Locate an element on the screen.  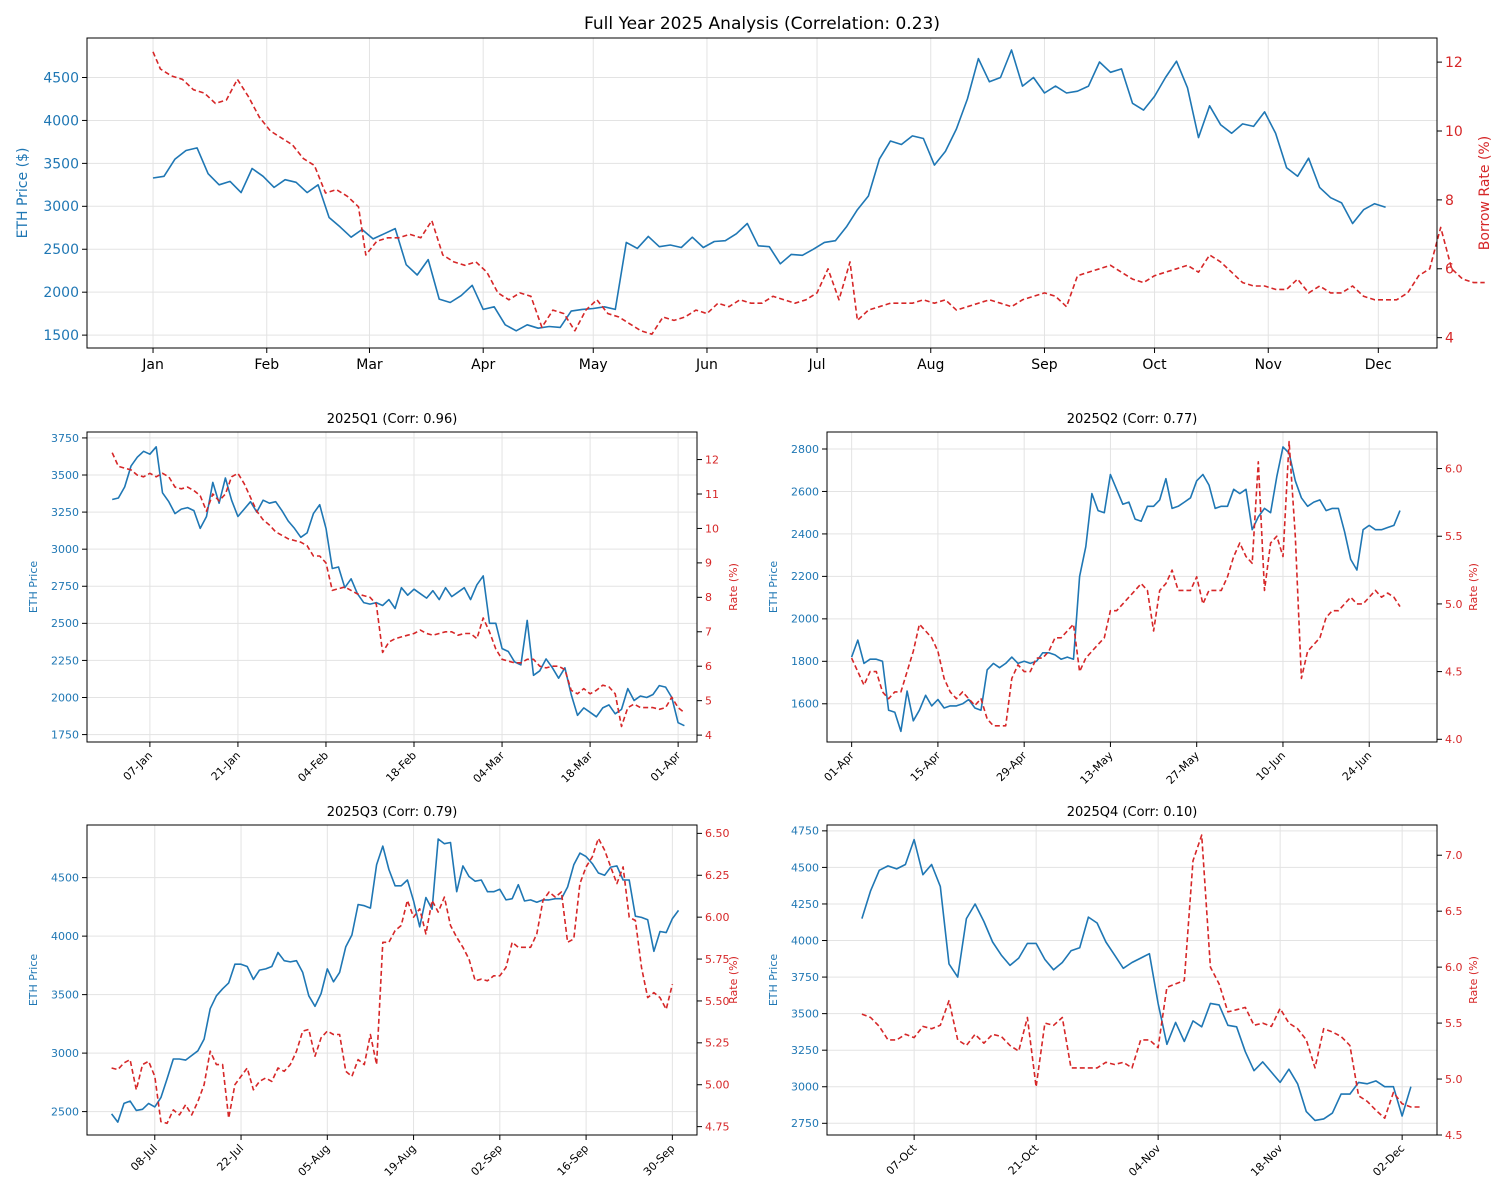
xtick-label: 29-Apr is located at coordinates (1012, 767).